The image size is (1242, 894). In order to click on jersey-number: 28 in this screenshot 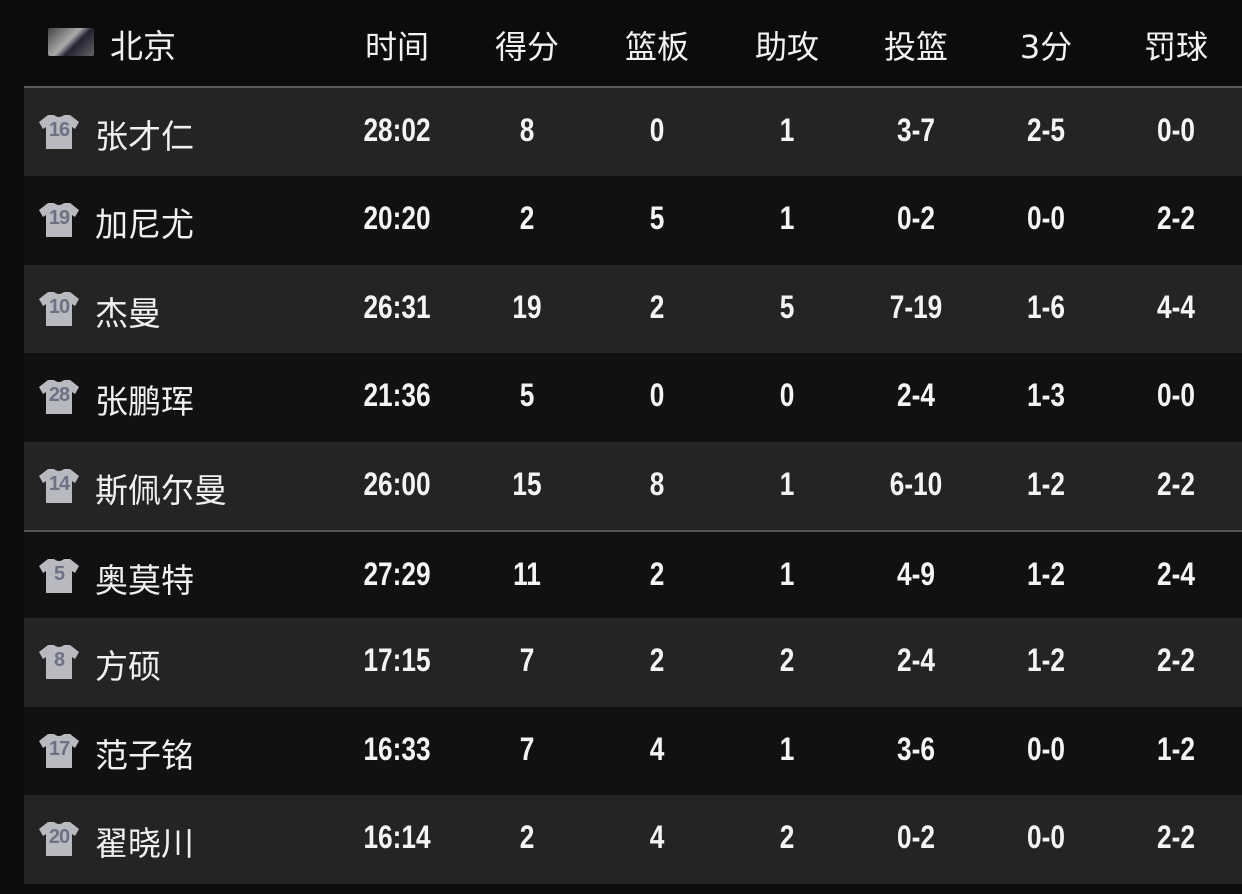, I will do `click(59, 395)`.